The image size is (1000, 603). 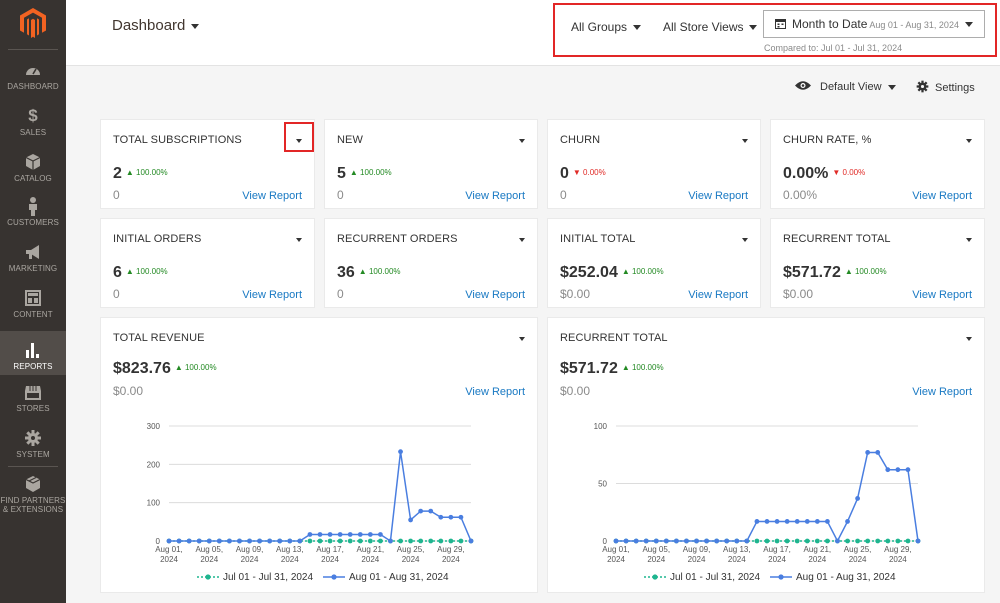 What do you see at coordinates (33, 399) in the screenshot?
I see `sidebar-item-stores: STORES` at bounding box center [33, 399].